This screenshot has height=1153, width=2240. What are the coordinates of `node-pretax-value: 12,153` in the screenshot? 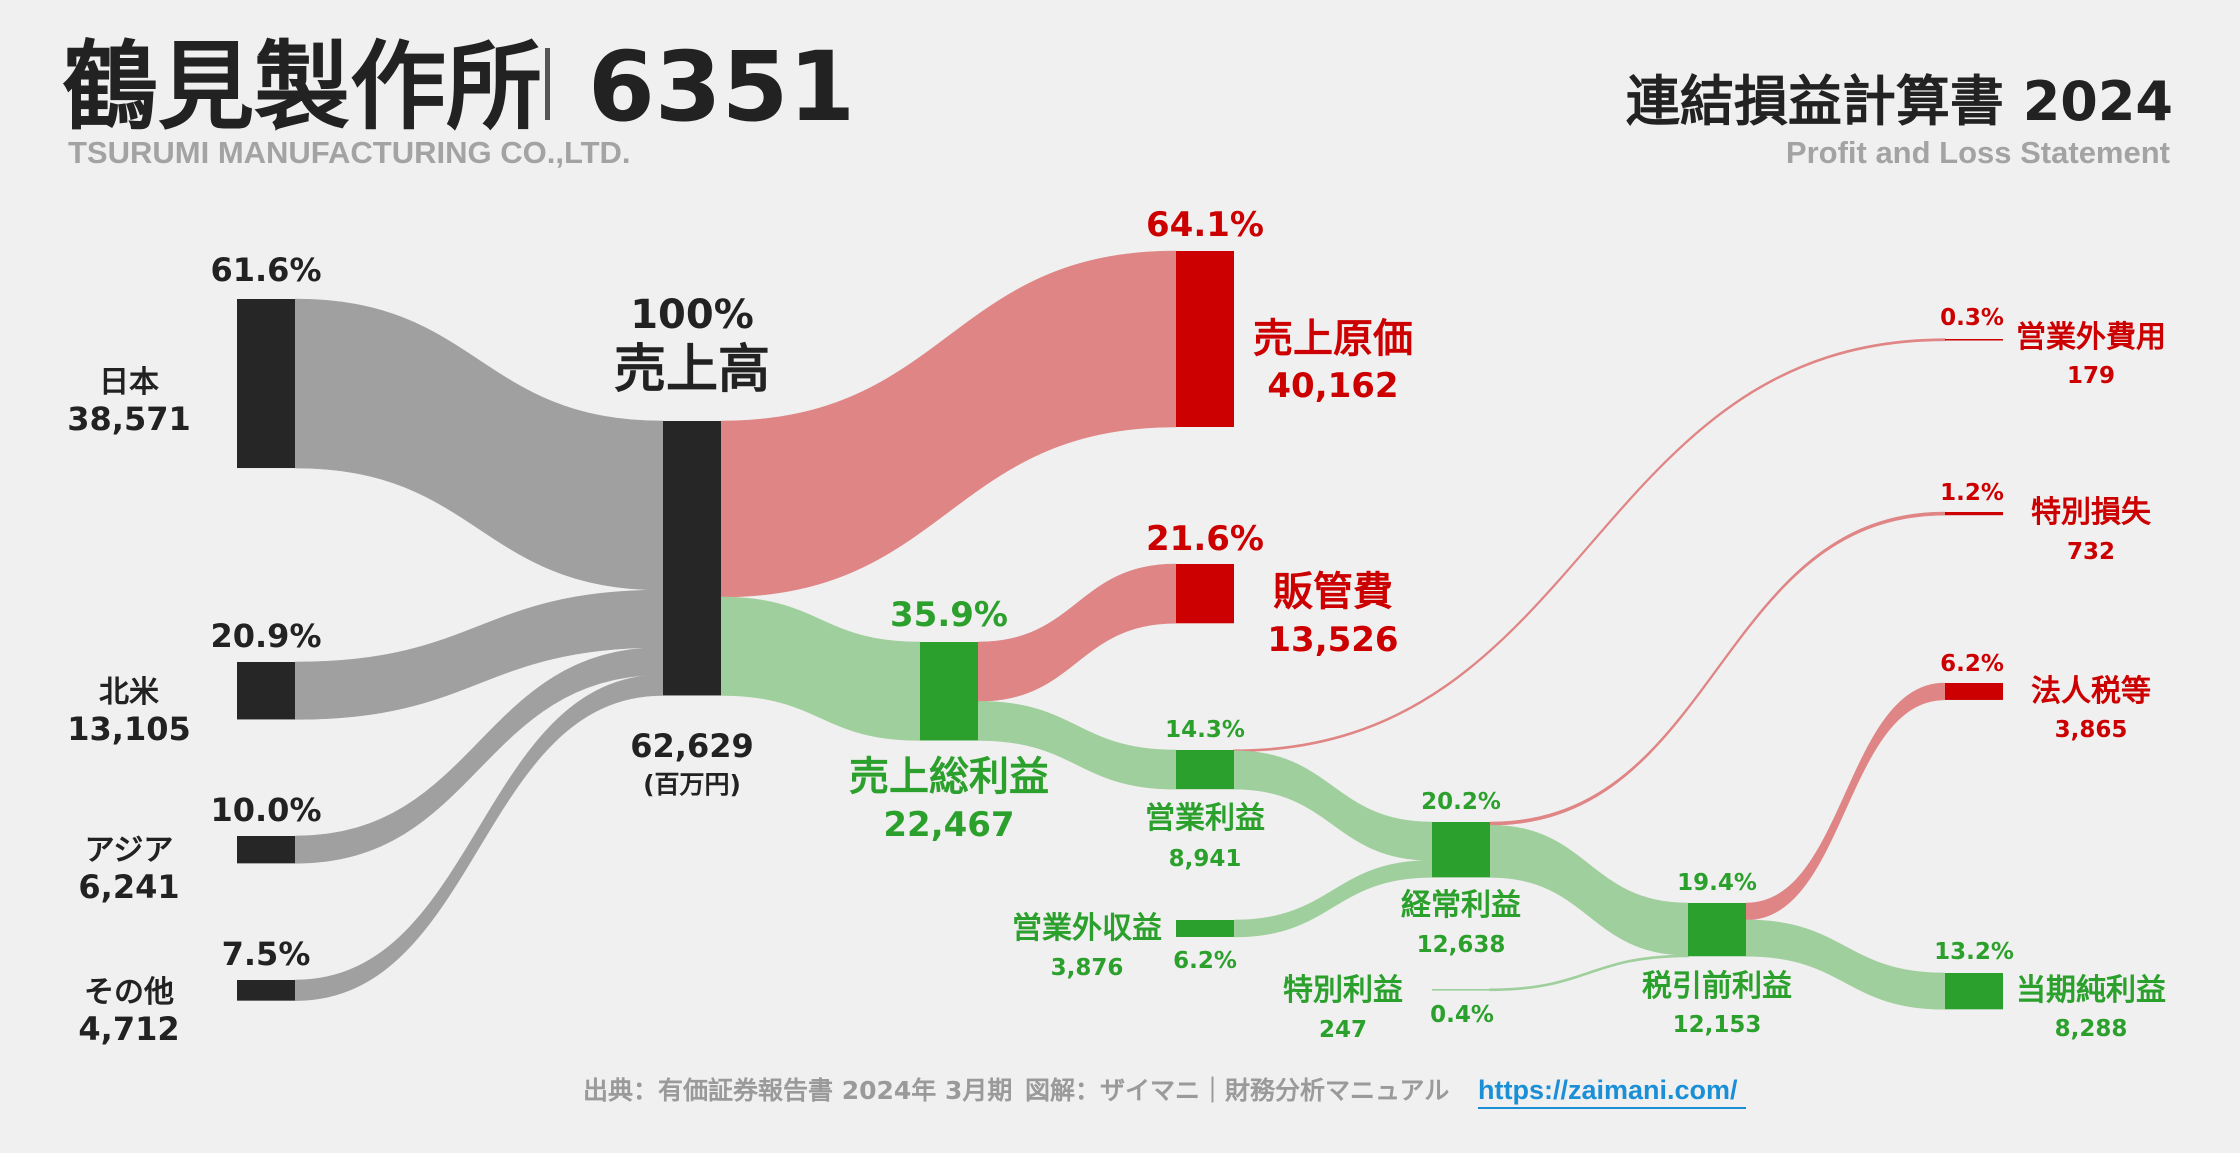 It's located at (1717, 1025).